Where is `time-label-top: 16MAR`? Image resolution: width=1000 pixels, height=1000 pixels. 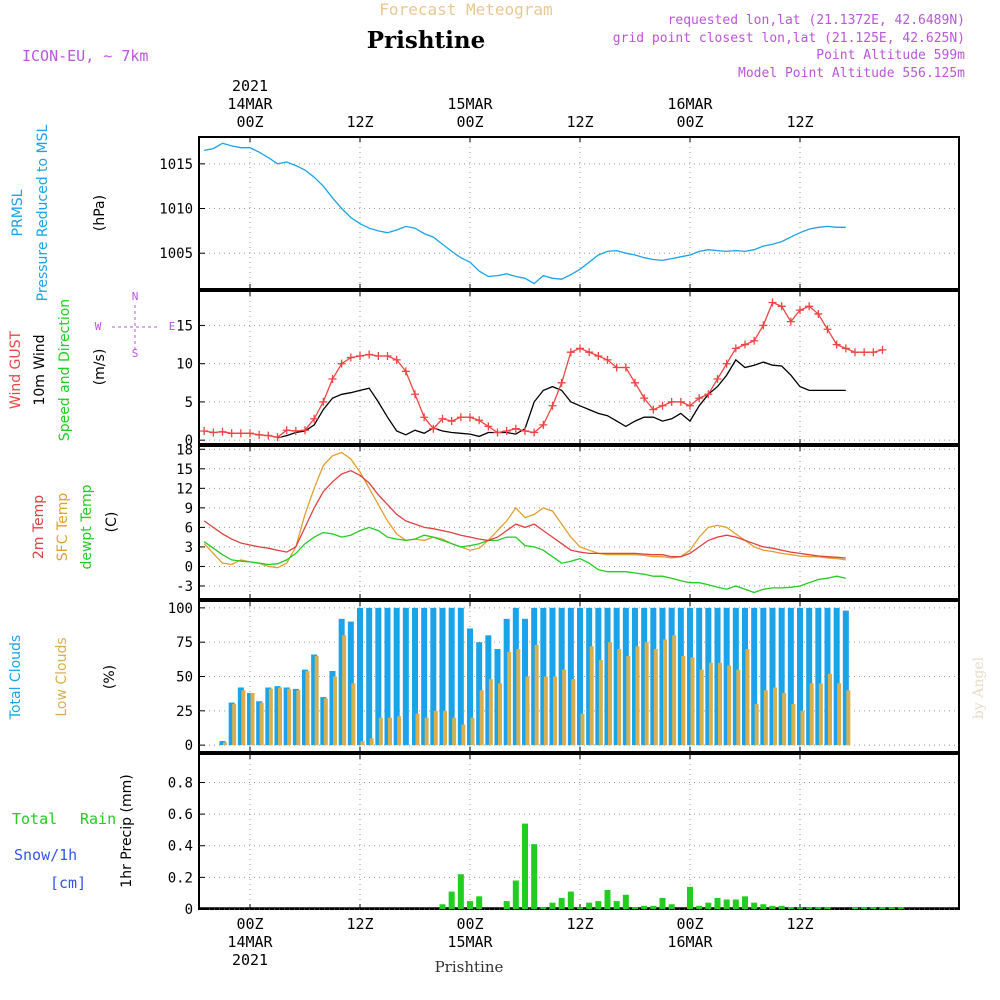 time-label-top: 16MAR is located at coordinates (690, 104).